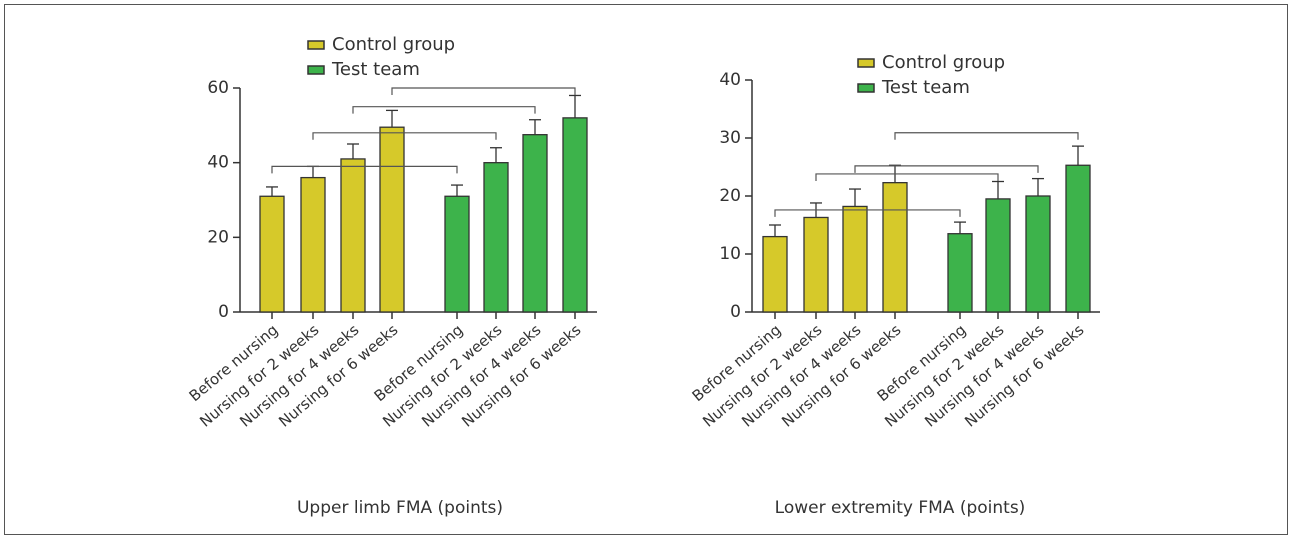 Image resolution: width=1294 pixels, height=541 pixels. What do you see at coordinates (218, 88) in the screenshot?
I see `y-tick-label: 60` at bounding box center [218, 88].